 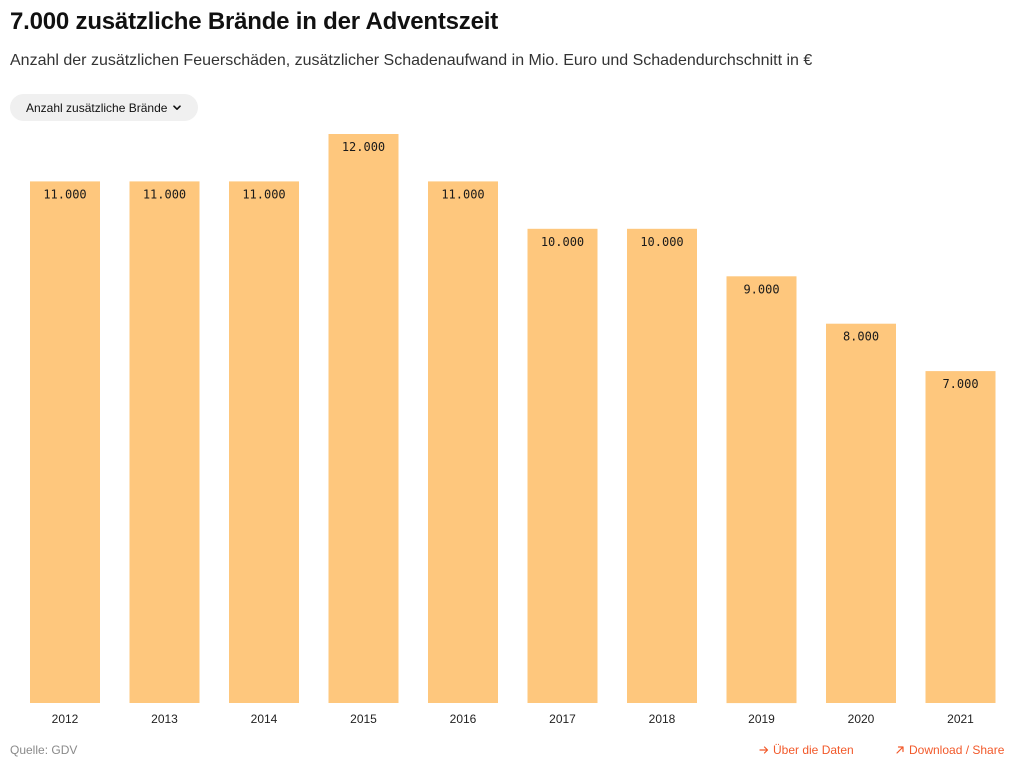 I want to click on x-tick-label-2019: 2019, so click(x=761, y=719).